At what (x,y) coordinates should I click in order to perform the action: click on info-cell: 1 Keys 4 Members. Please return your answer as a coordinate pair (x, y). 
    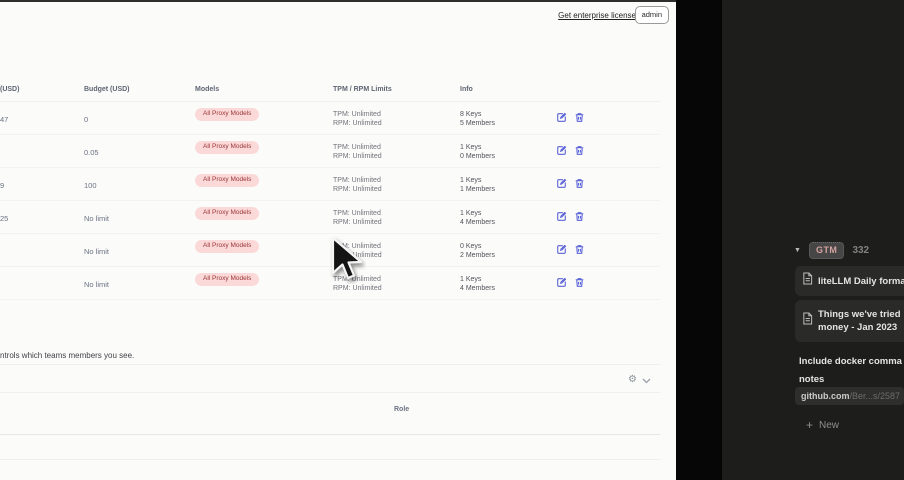
    Looking at the image, I should click on (505, 218).